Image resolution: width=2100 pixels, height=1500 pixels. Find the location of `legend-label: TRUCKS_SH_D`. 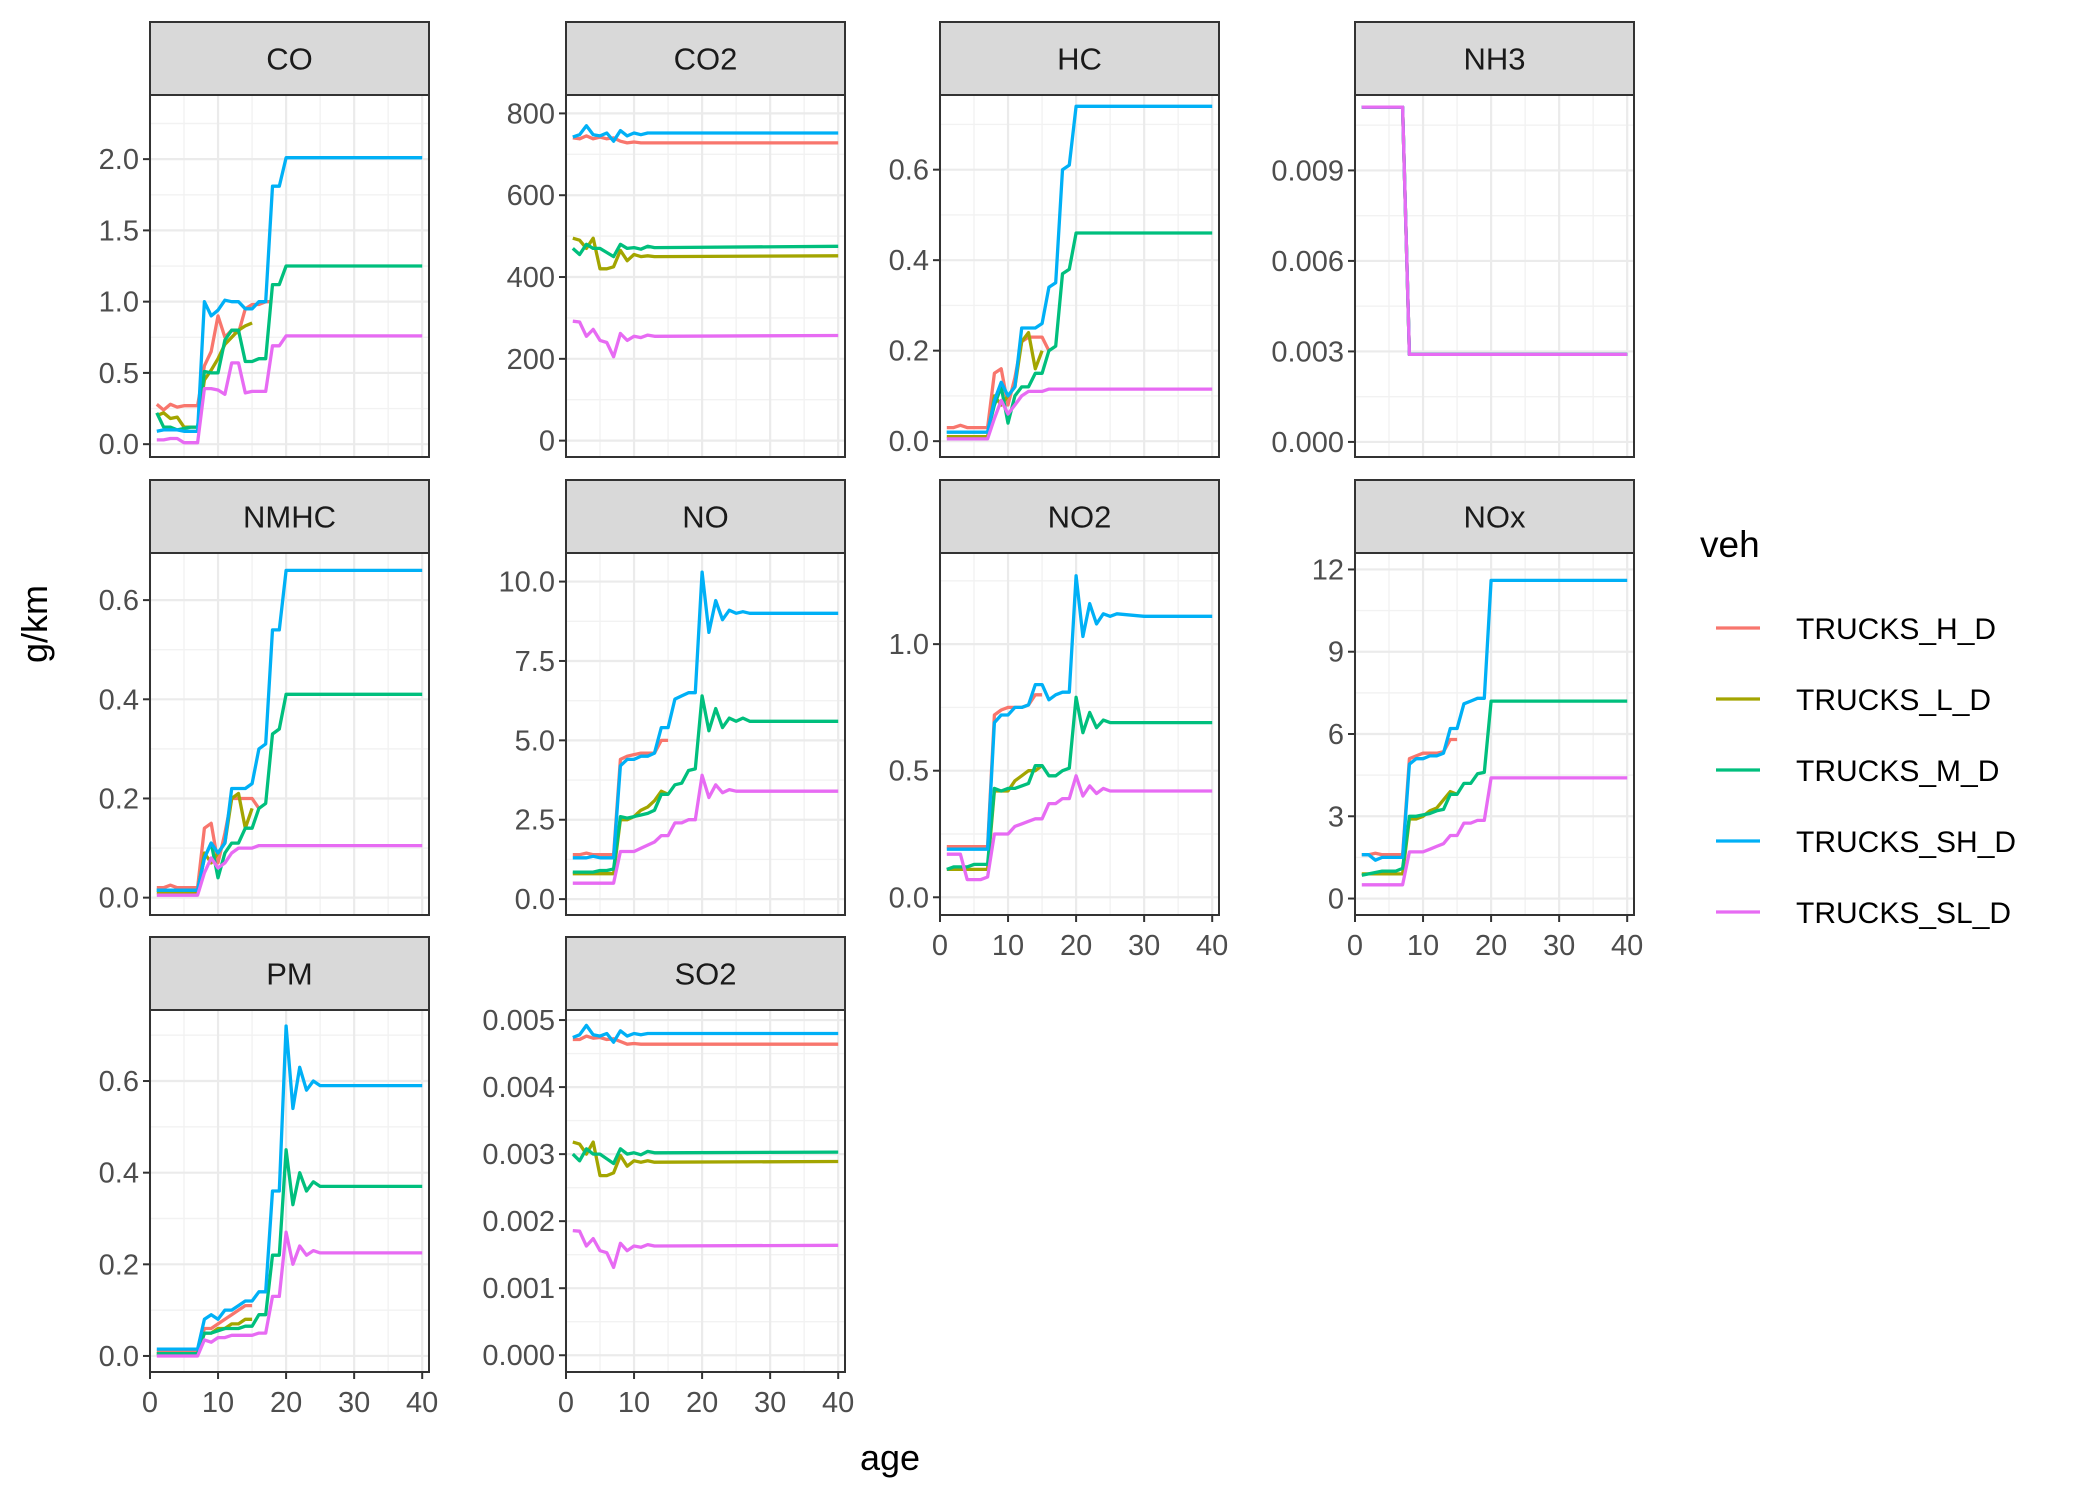

legend-label: TRUCKS_SH_D is located at coordinates (1906, 842).